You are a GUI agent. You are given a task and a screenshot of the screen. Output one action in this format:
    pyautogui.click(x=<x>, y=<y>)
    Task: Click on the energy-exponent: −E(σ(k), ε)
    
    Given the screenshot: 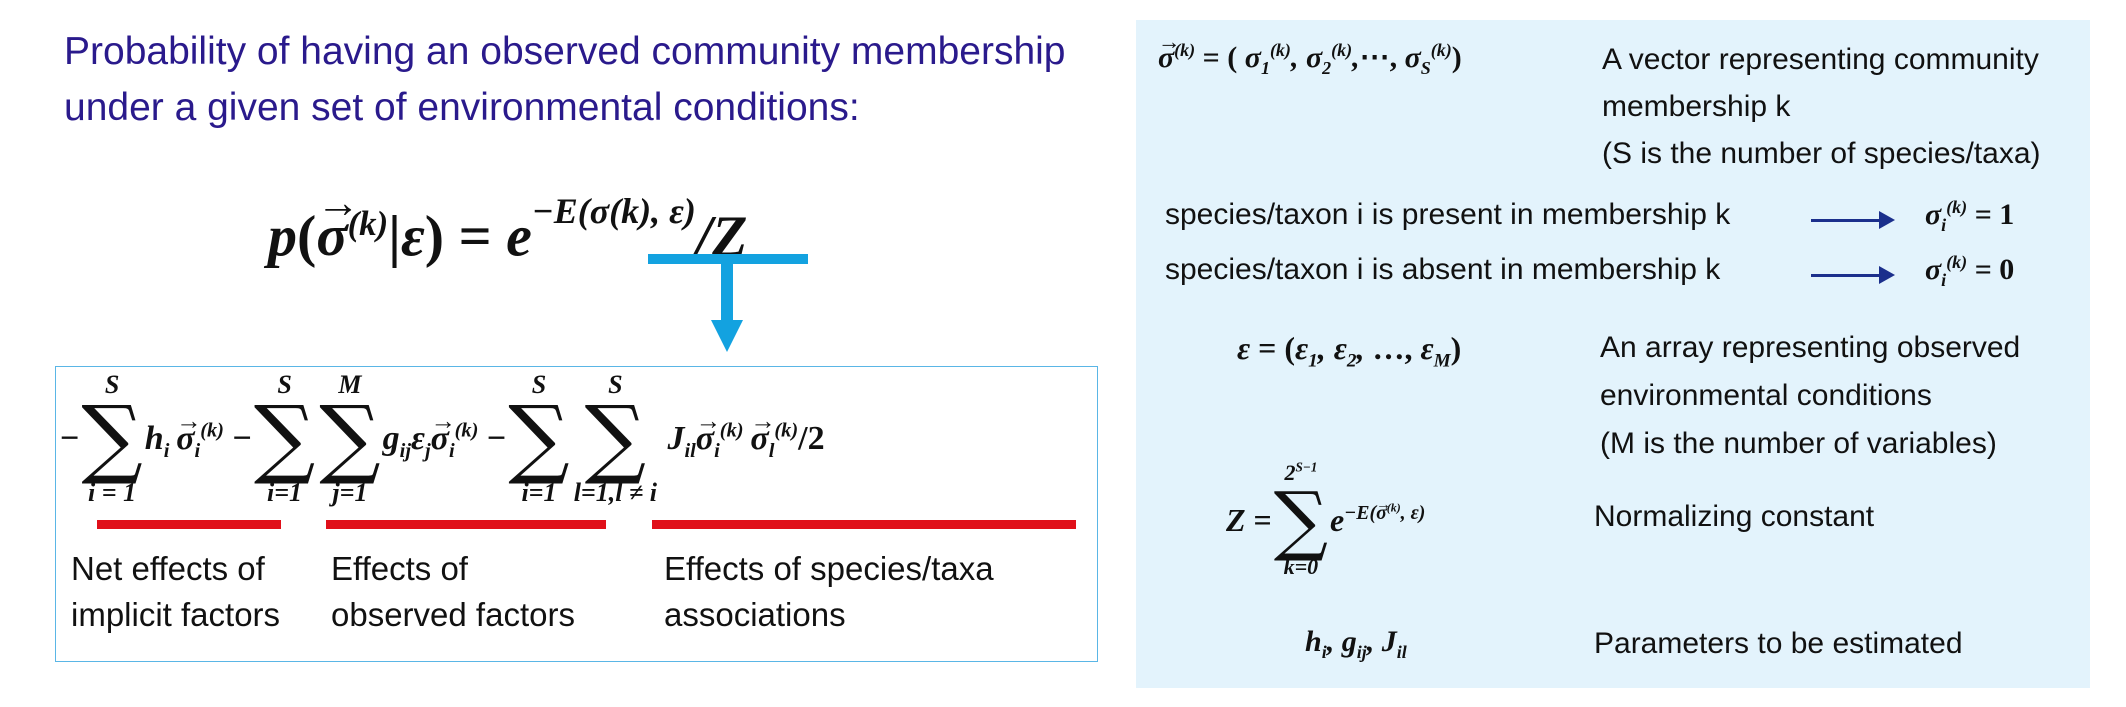 What is the action you would take?
    pyautogui.click(x=613, y=211)
    